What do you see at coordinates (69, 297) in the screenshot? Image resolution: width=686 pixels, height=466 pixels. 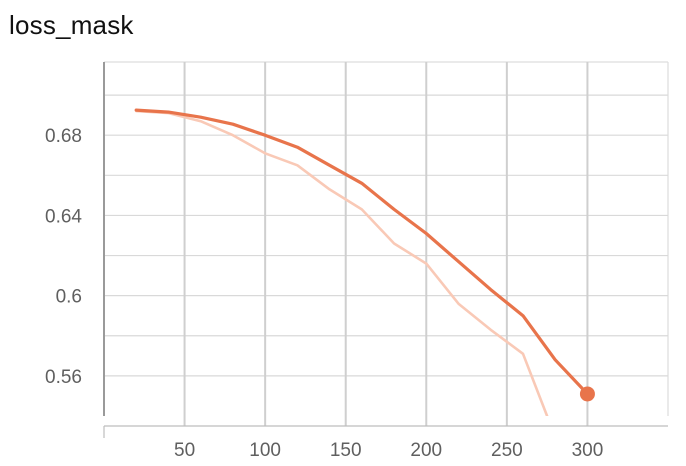 I see `y-tick-label: 0.6` at bounding box center [69, 297].